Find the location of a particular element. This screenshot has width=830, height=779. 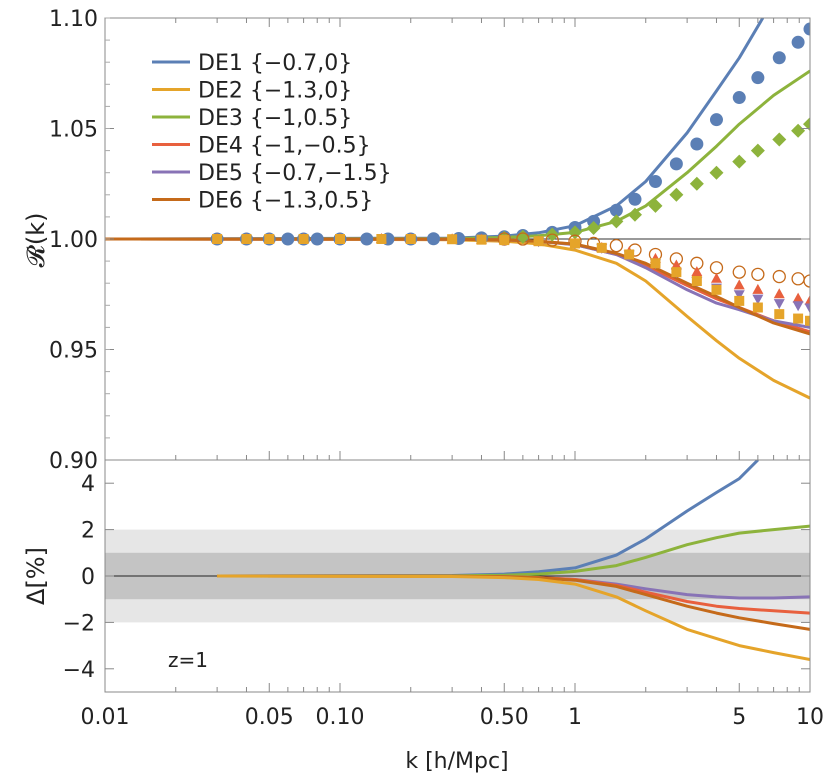

top-line-de5 is located at coordinates (457, 283).